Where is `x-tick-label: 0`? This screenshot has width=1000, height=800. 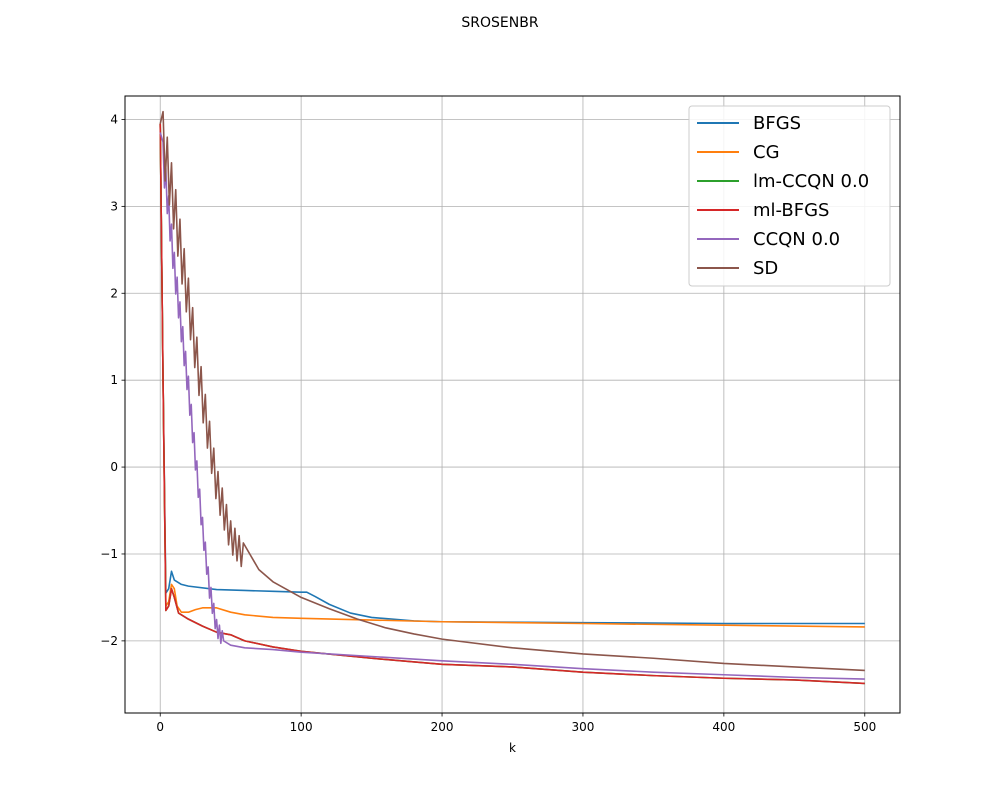 x-tick-label: 0 is located at coordinates (160, 727).